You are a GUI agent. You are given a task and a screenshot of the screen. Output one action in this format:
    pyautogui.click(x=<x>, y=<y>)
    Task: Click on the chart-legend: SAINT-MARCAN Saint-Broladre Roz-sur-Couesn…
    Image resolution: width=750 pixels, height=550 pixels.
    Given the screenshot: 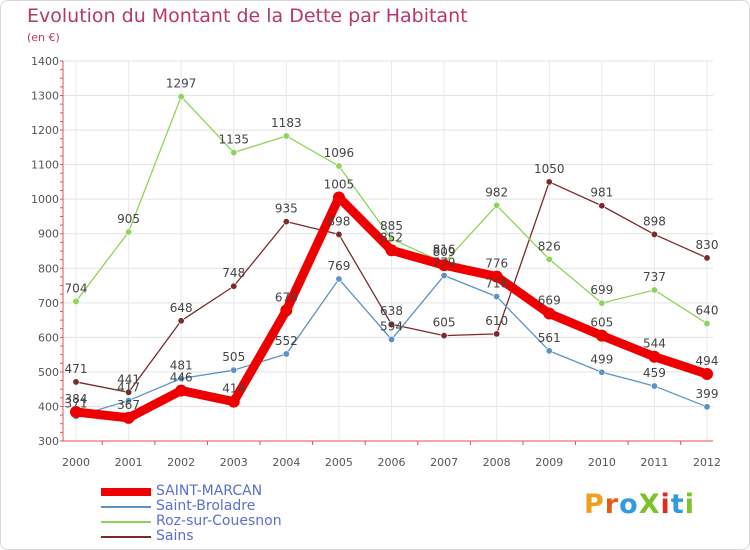 What is the action you would take?
    pyautogui.click(x=251, y=513)
    